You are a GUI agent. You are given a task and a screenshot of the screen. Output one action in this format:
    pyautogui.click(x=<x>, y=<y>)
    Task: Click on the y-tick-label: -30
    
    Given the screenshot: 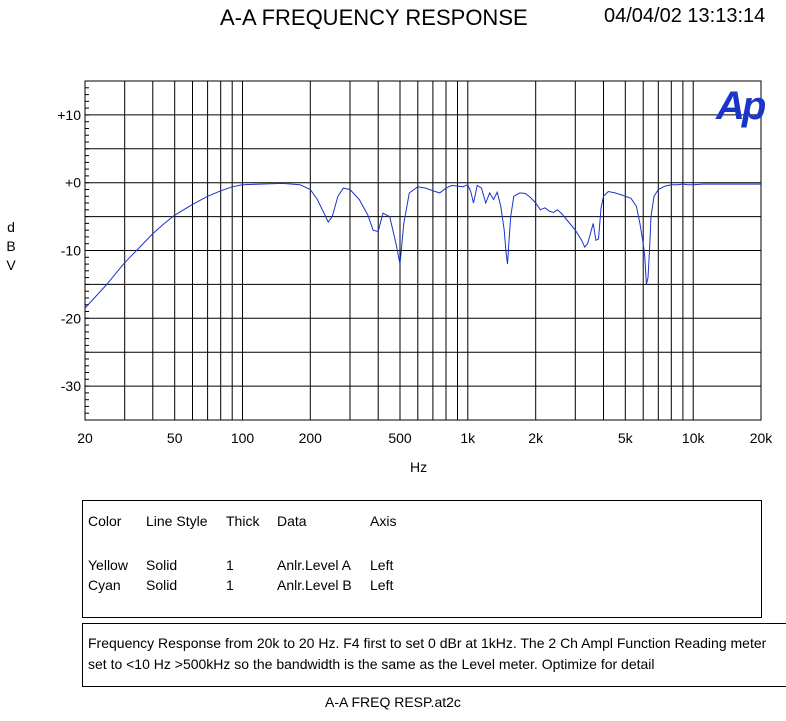 What is the action you would take?
    pyautogui.click(x=71, y=386)
    